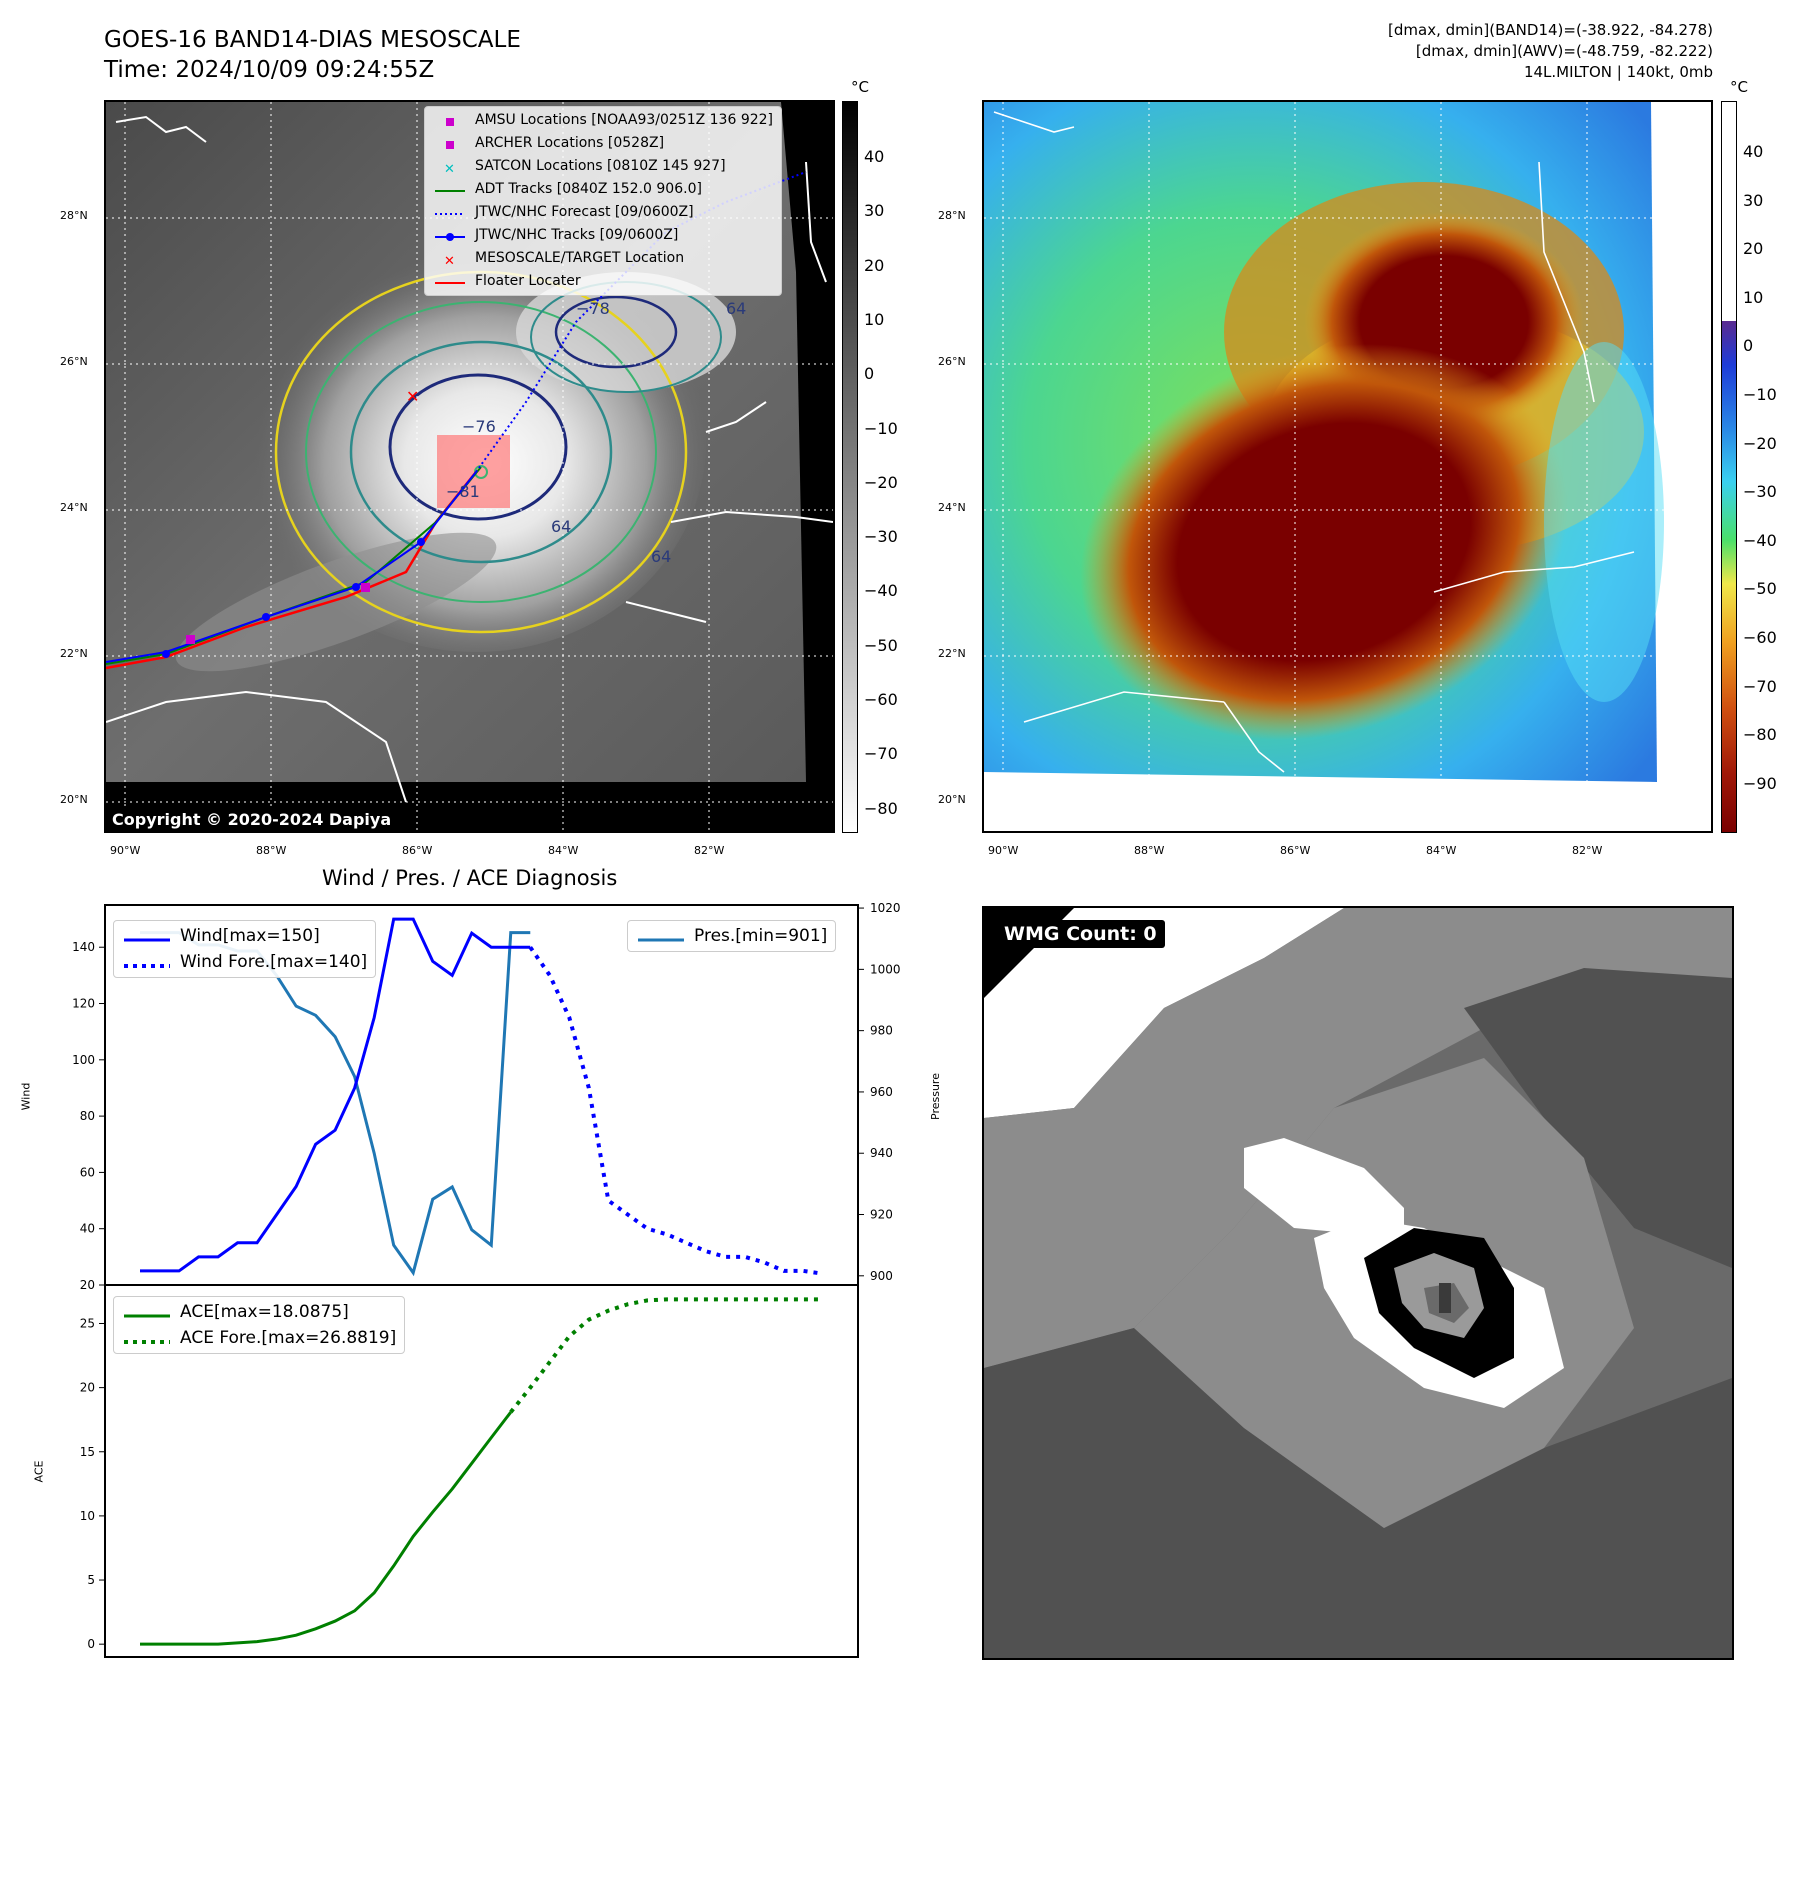 Image resolution: width=1797 pixels, height=1895 pixels. I want to click on colorbar-tick-label: −30, so click(881, 537).